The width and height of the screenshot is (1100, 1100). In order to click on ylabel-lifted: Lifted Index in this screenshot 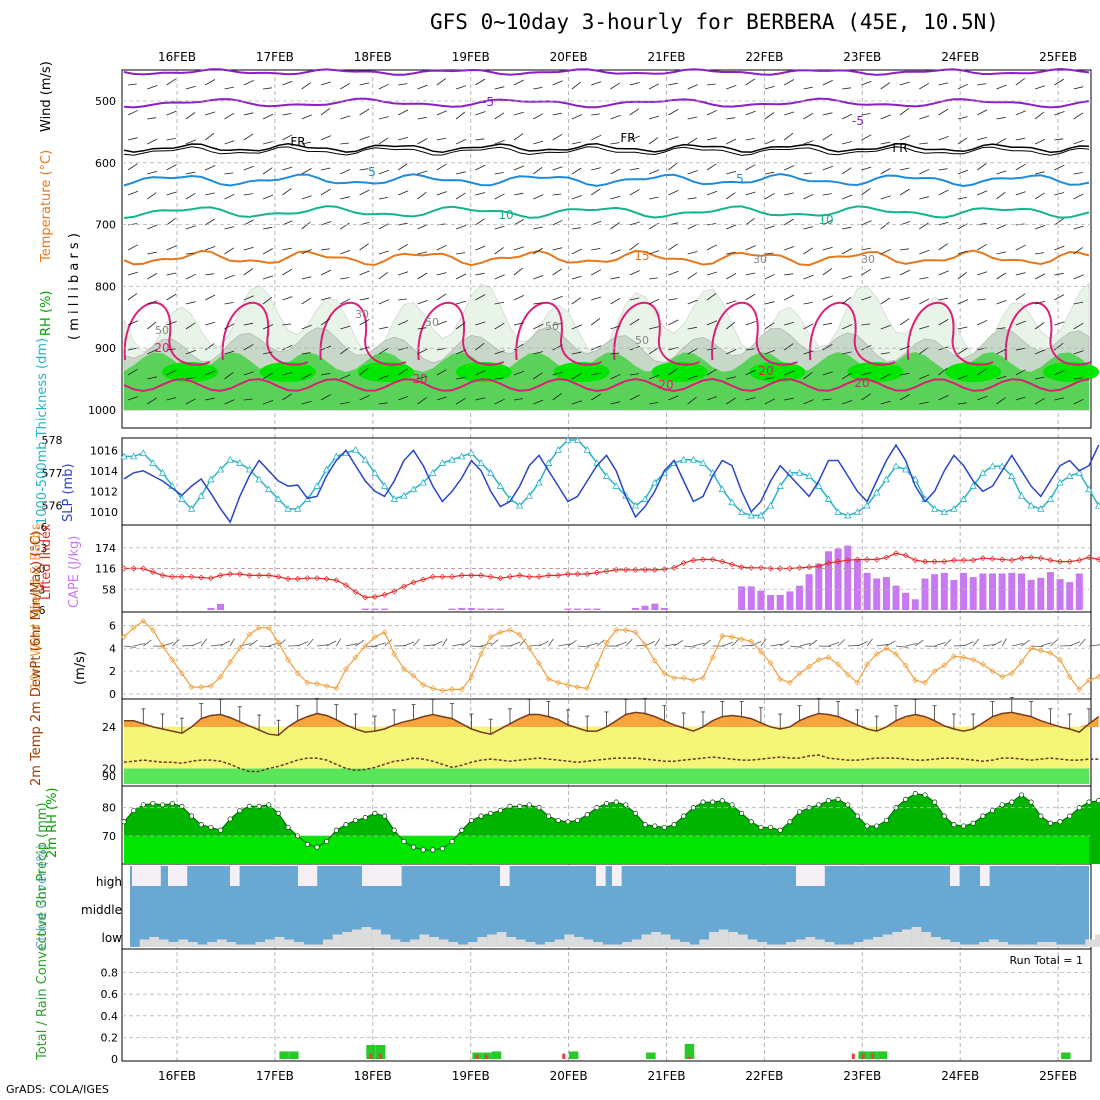, I will do `click(46, 561)`.